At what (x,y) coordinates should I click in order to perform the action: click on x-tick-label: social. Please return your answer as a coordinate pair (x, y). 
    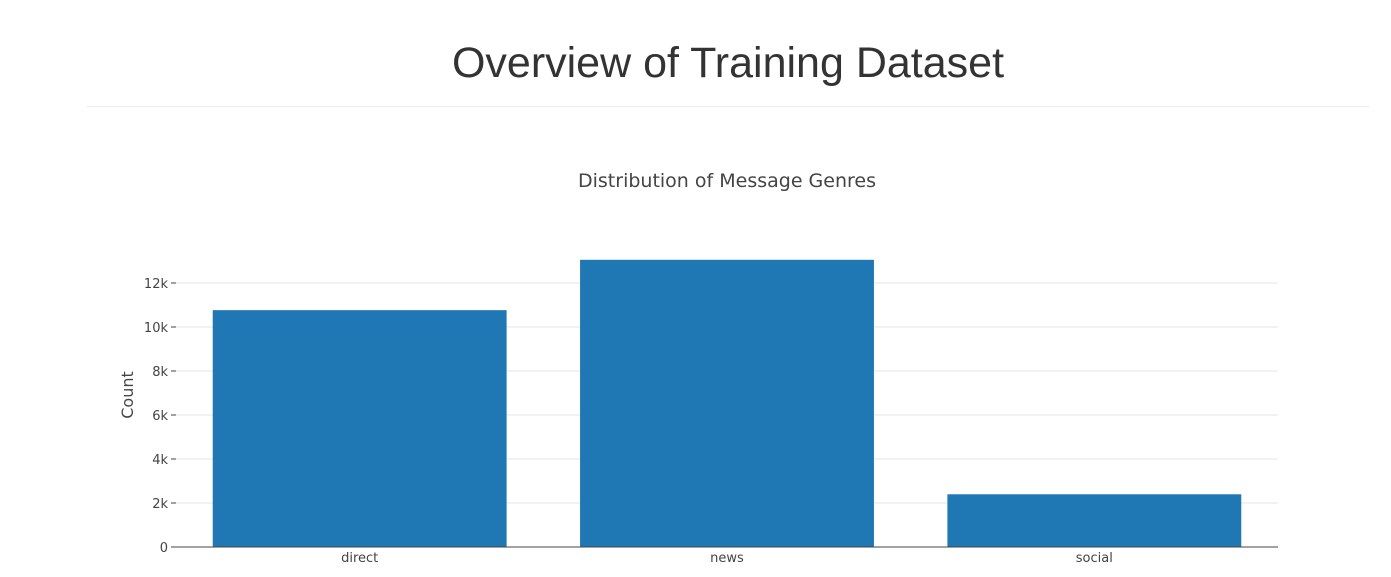
    Looking at the image, I should click on (1094, 558).